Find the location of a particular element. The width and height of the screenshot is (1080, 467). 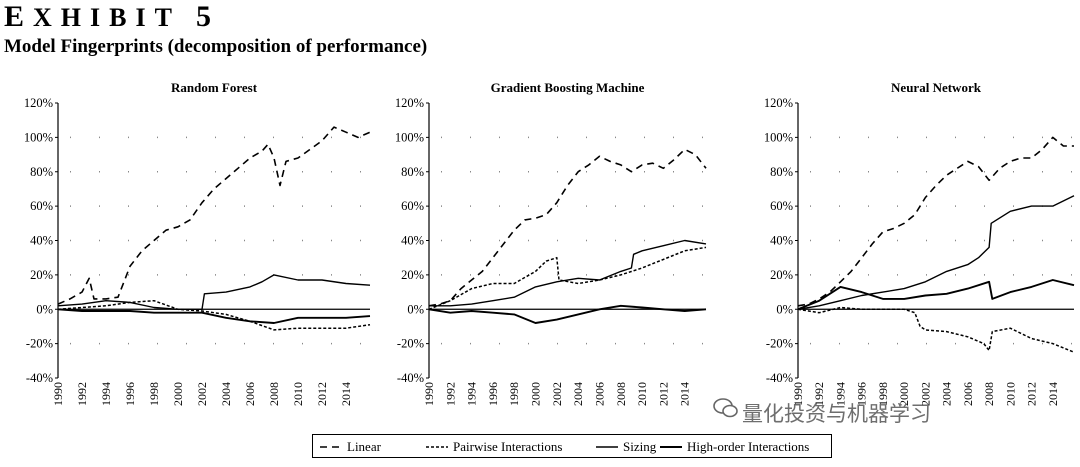

chart-title: Gradient Boosting Machine is located at coordinates (568, 87).